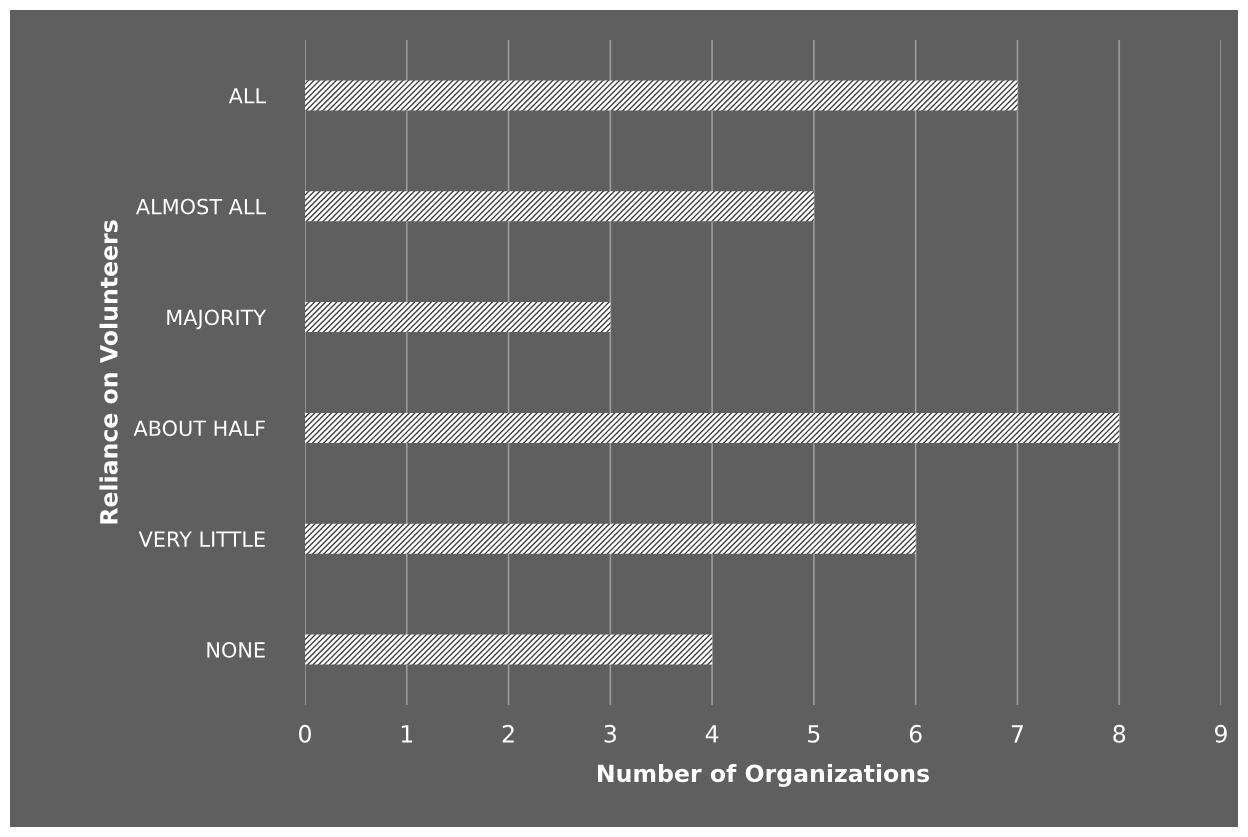 The image size is (1248, 837). What do you see at coordinates (201, 206) in the screenshot?
I see `y-tick-label: ALMOST ALL` at bounding box center [201, 206].